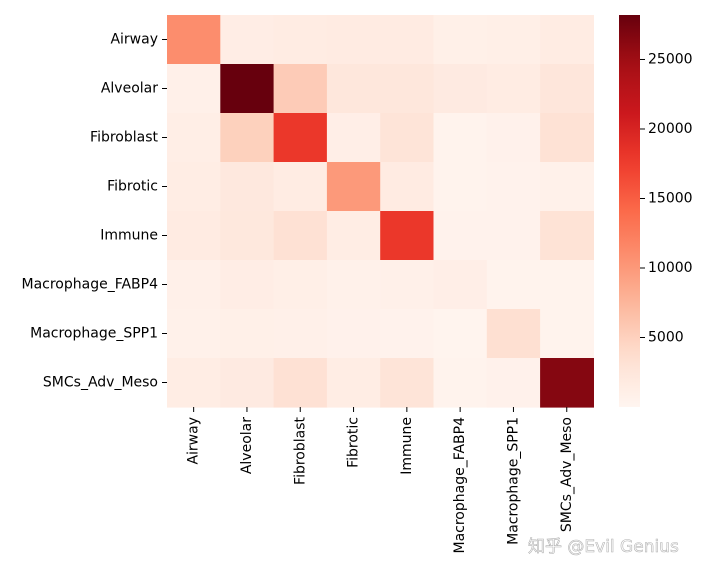 This screenshot has width=720, height=573. Describe the element at coordinates (94, 334) in the screenshot. I see `row-label: Macrophage_SPP1` at that location.